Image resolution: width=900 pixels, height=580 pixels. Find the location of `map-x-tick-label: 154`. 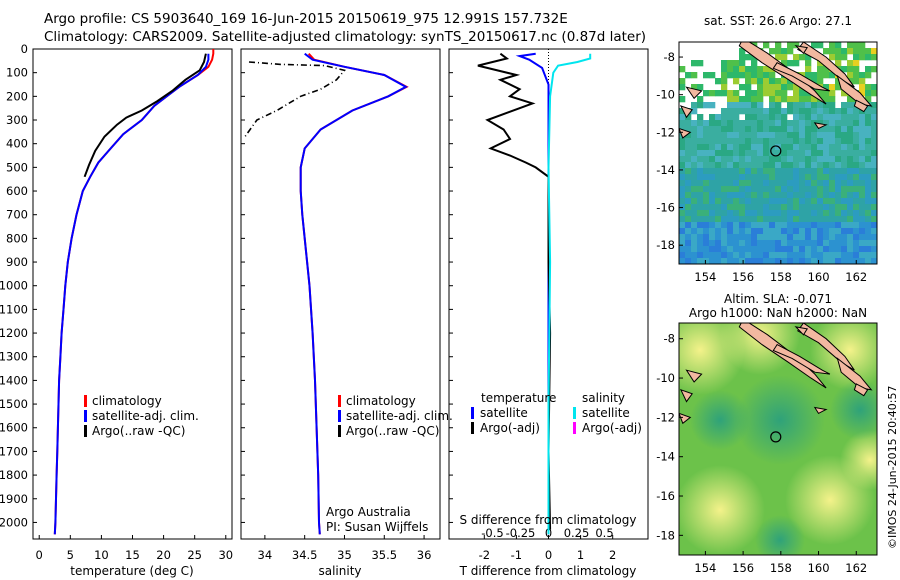

map-x-tick-label: 154 is located at coordinates (705, 568).